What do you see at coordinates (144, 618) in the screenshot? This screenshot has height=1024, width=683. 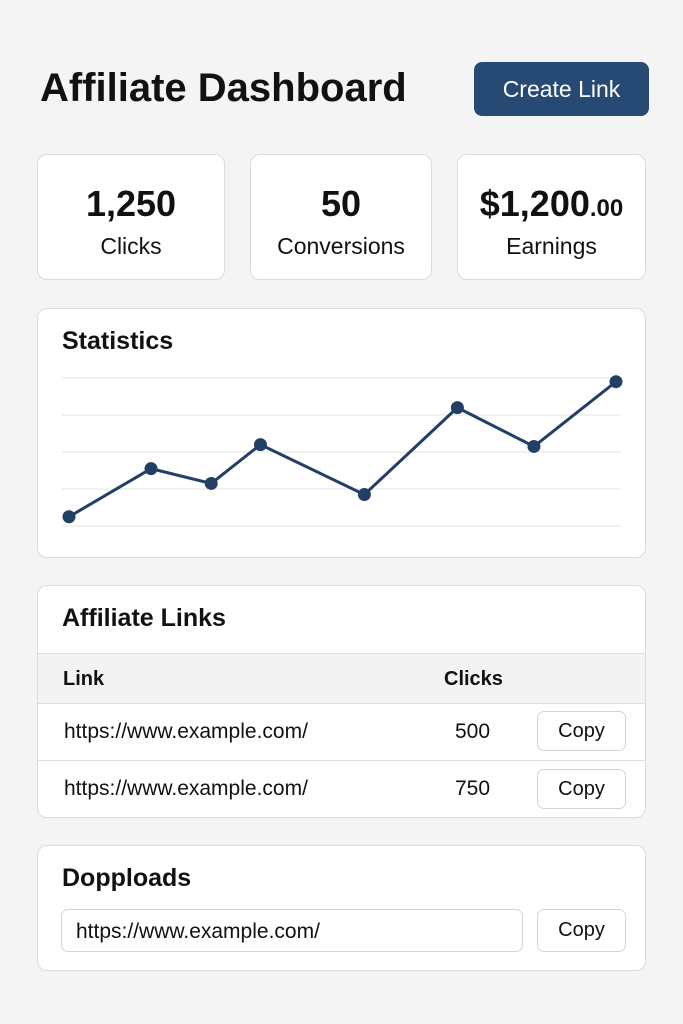 I see `card-title: Affiliate Links` at bounding box center [144, 618].